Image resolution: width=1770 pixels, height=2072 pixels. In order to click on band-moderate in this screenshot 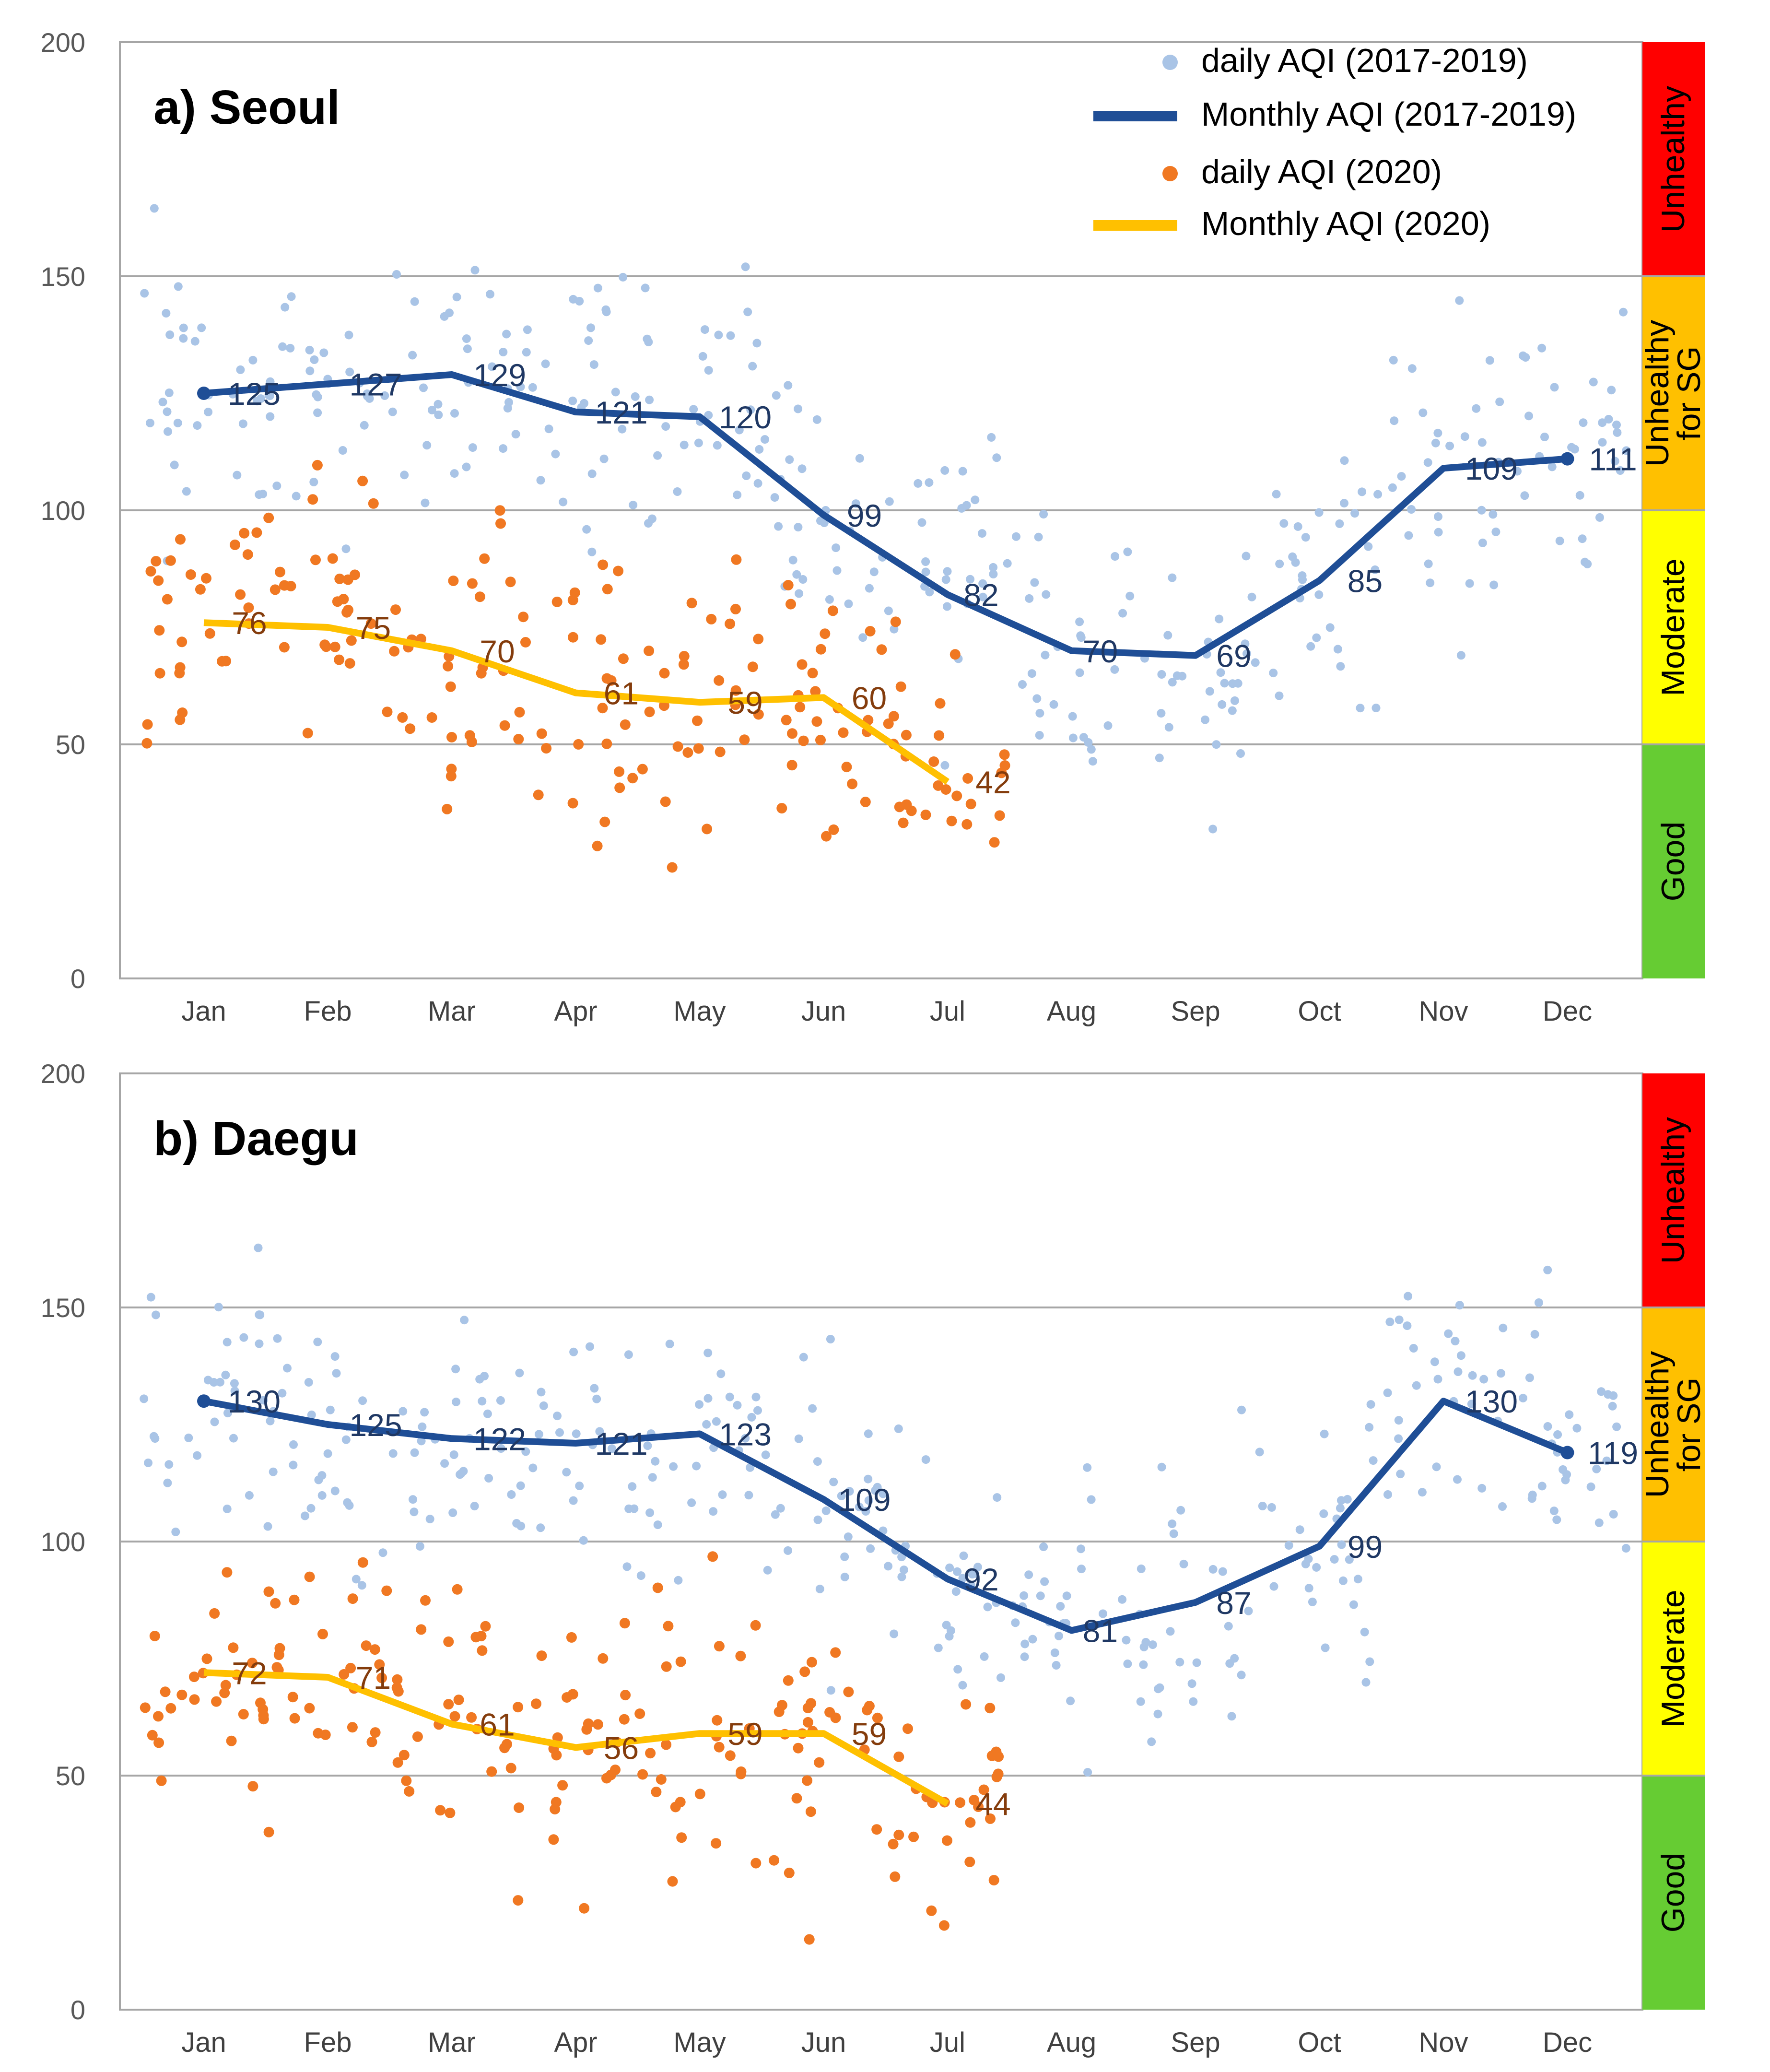, I will do `click(1673, 1659)`.